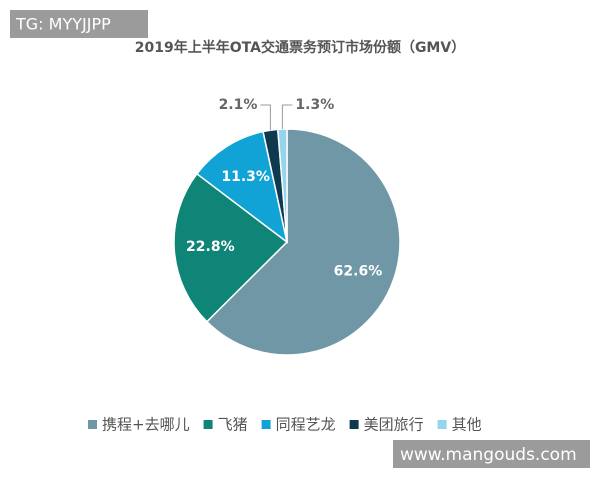  I want to click on legend-label: 携程+去哪儿, so click(146, 425).